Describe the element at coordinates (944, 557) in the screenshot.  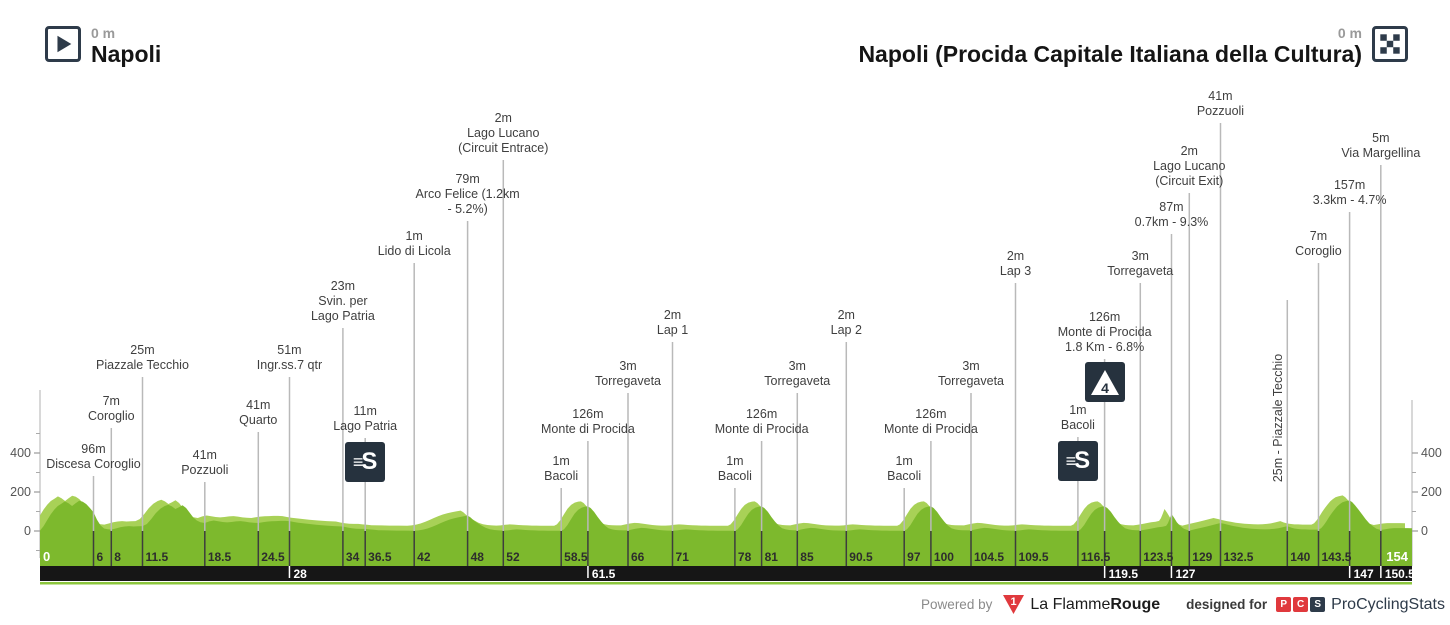
I see `axis-label: 100` at that location.